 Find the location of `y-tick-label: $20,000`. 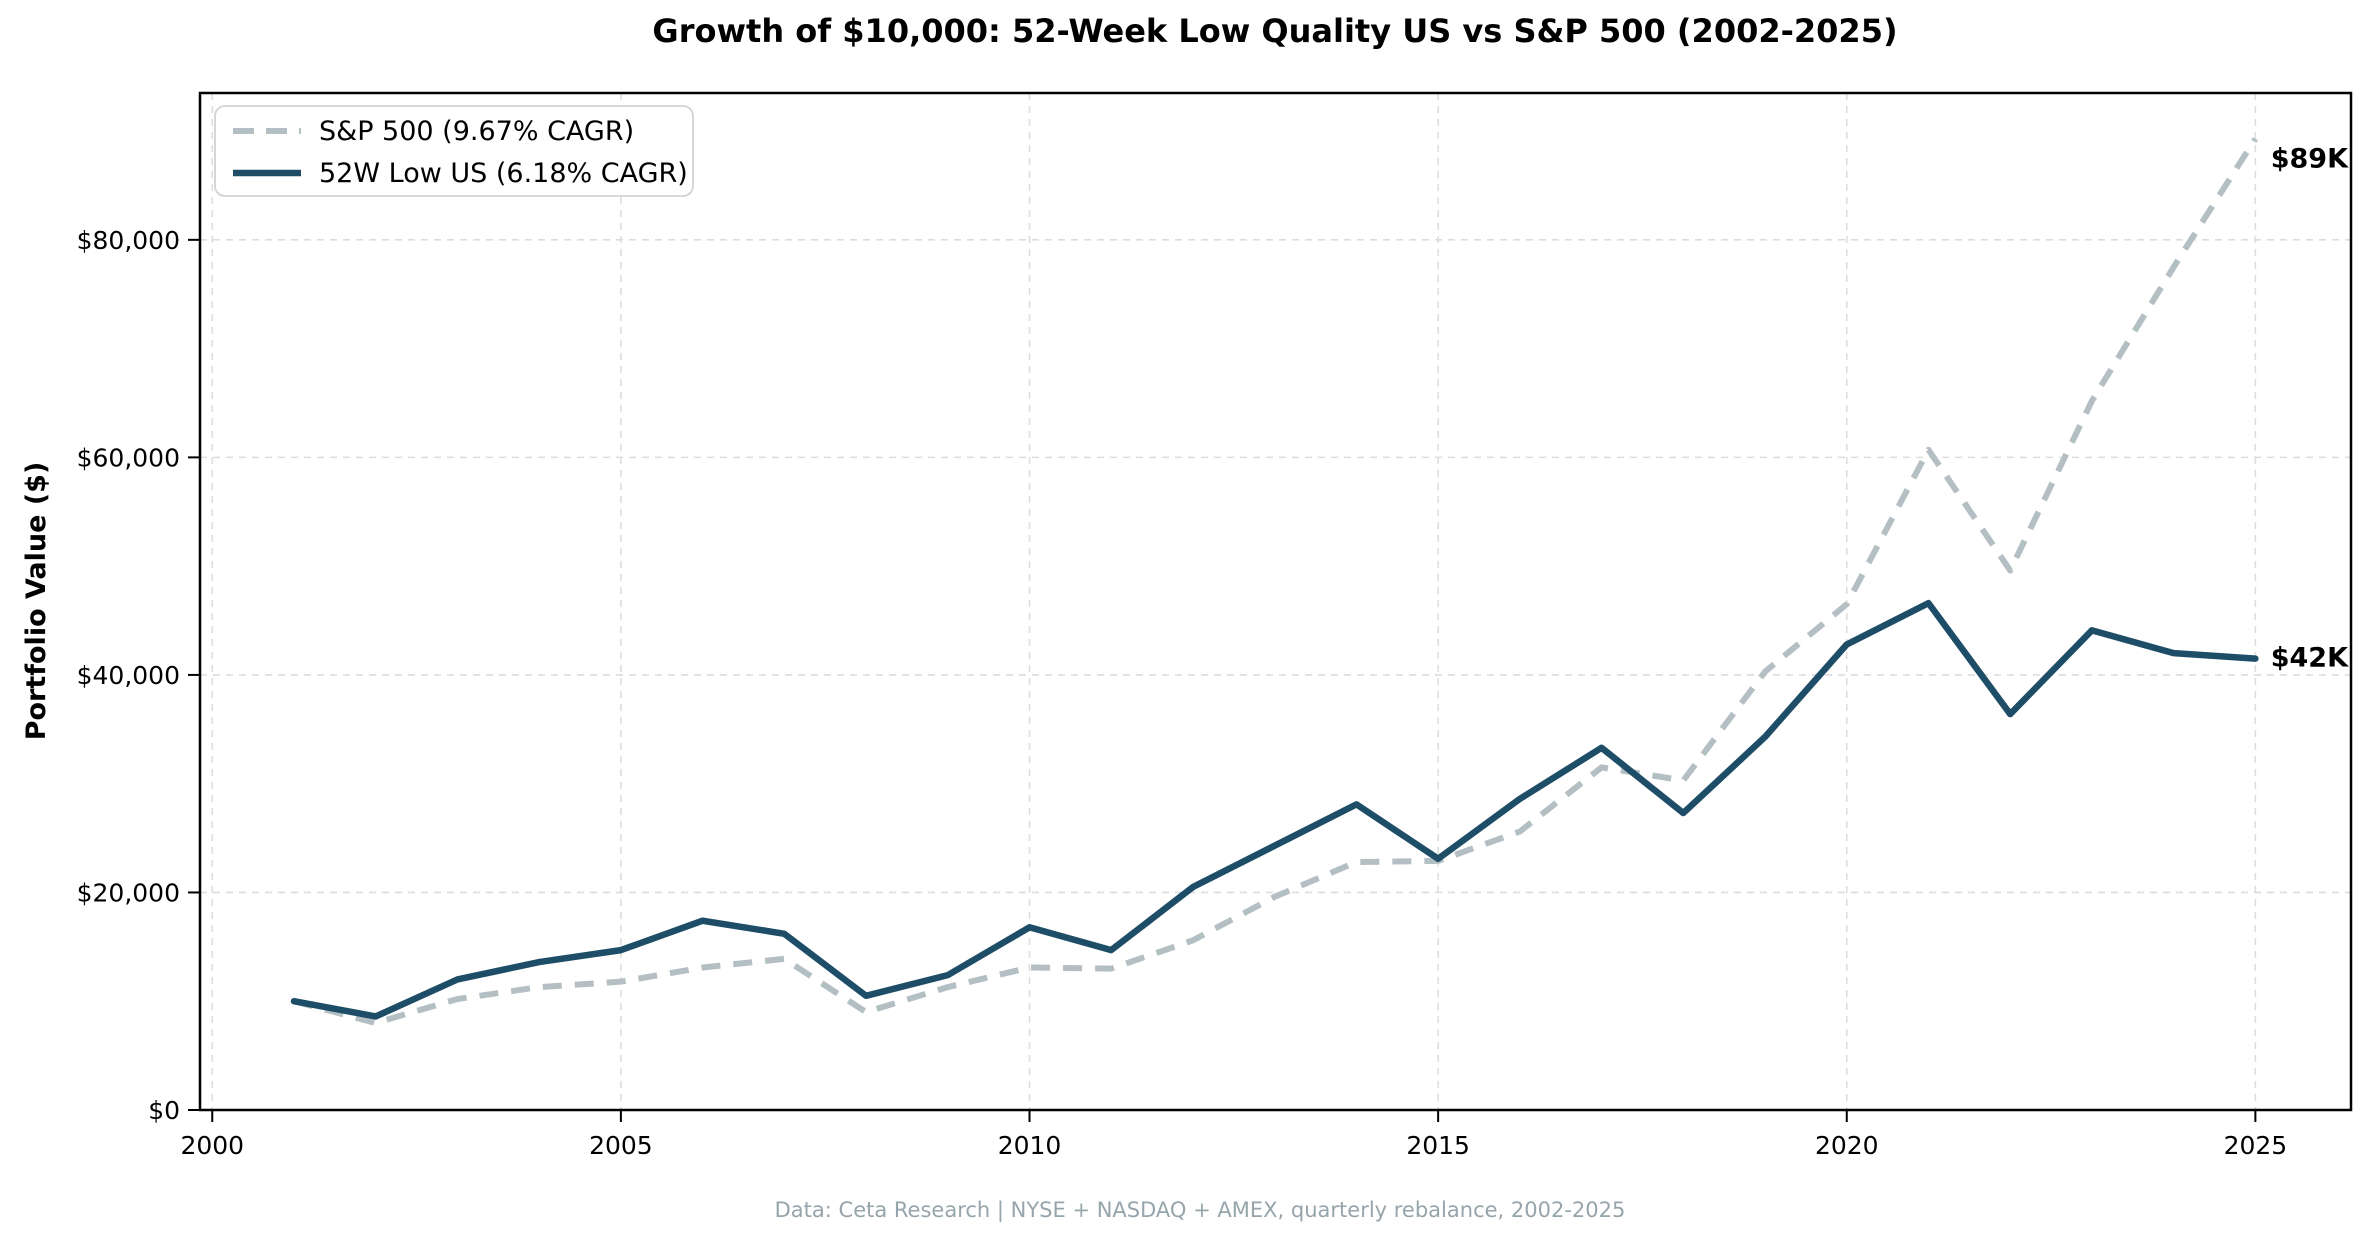

y-tick-label: $20,000 is located at coordinates (128, 892).